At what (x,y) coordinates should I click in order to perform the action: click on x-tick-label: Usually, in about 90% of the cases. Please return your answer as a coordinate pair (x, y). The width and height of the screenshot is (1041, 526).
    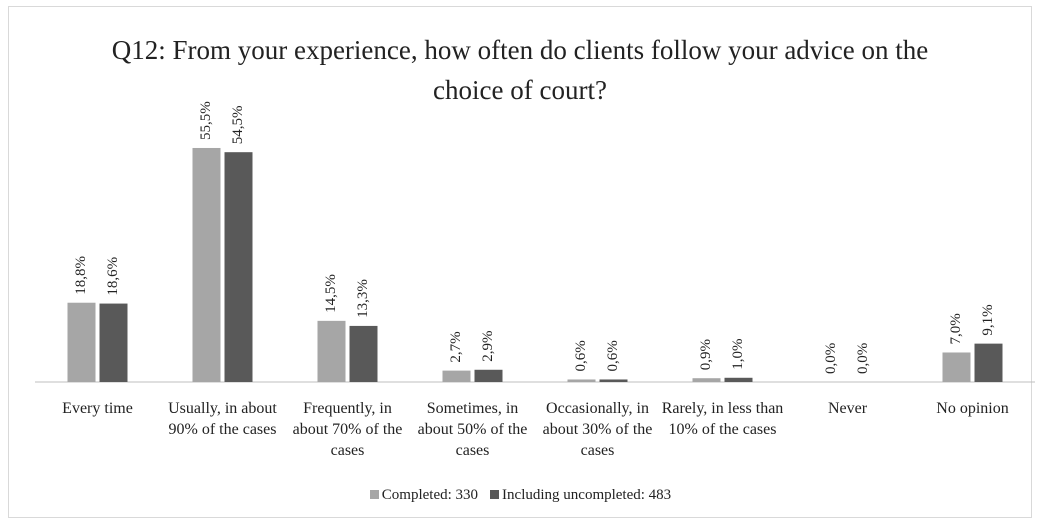
    Looking at the image, I should click on (222, 419).